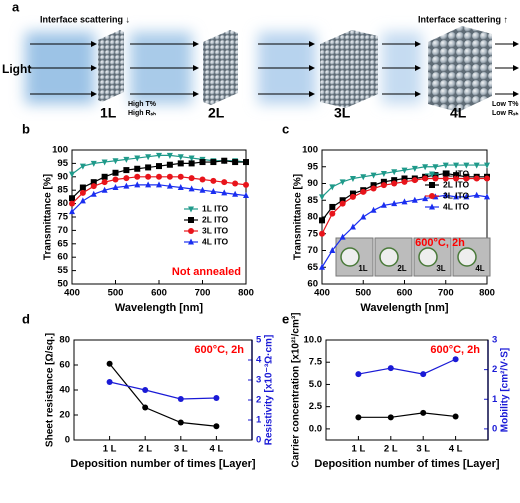  What do you see at coordinates (217, 449) in the screenshot?
I see `x-tick-label: 4 L` at bounding box center [217, 449].